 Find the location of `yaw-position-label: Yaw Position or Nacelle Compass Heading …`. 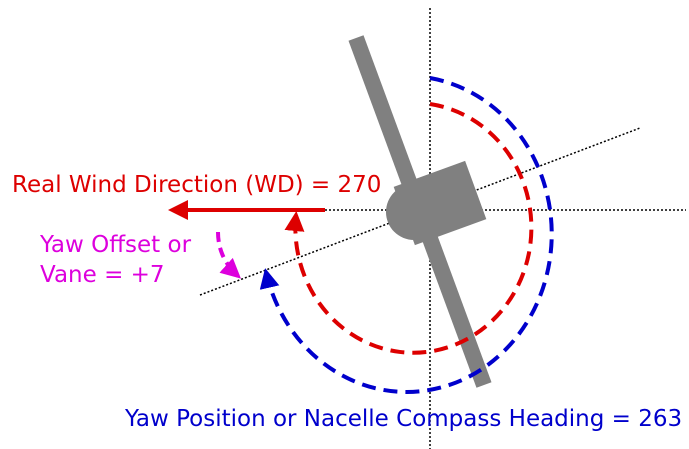

yaw-position-label: Yaw Position or Nacelle Compass Heading … is located at coordinates (403, 419).